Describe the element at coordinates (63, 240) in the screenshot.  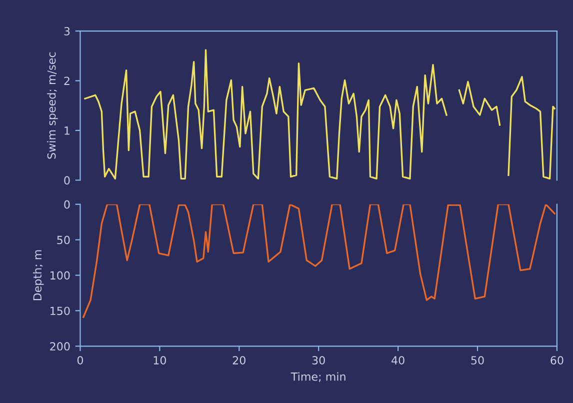
I see `y-tick-label: 50` at that location.